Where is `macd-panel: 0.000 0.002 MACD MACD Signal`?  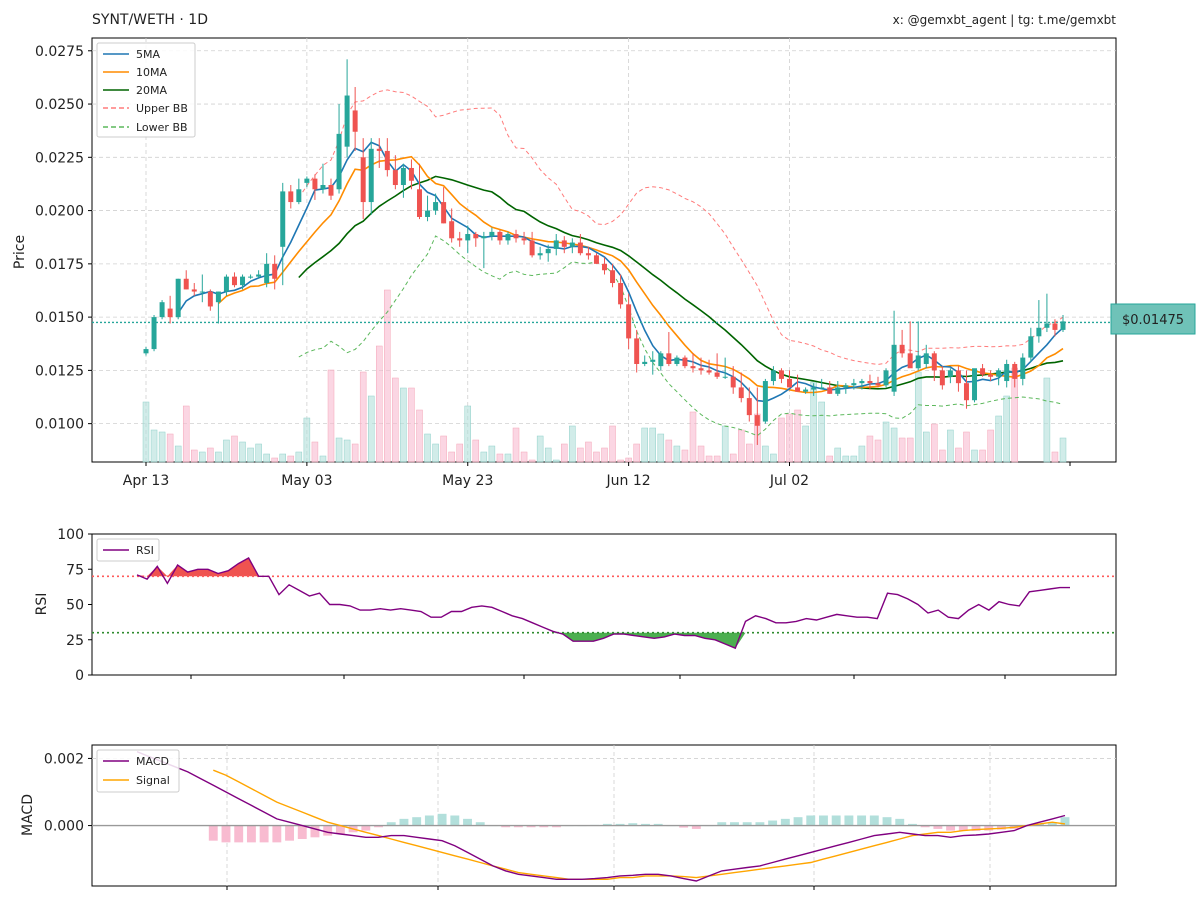
macd-panel: 0.000 0.002 MACD MACD Signal is located at coordinates (568, 817).